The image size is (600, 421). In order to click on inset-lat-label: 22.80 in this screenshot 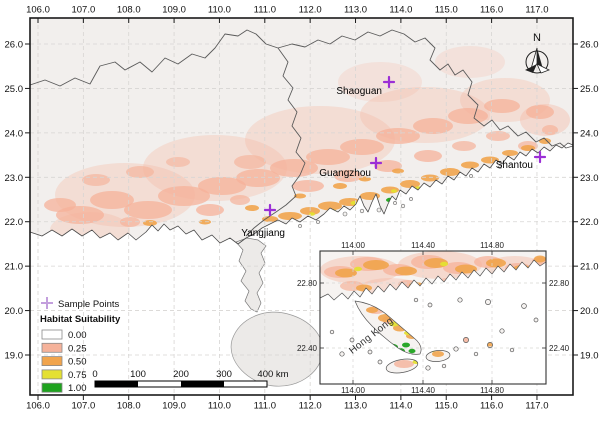, I will do `click(559, 283)`.